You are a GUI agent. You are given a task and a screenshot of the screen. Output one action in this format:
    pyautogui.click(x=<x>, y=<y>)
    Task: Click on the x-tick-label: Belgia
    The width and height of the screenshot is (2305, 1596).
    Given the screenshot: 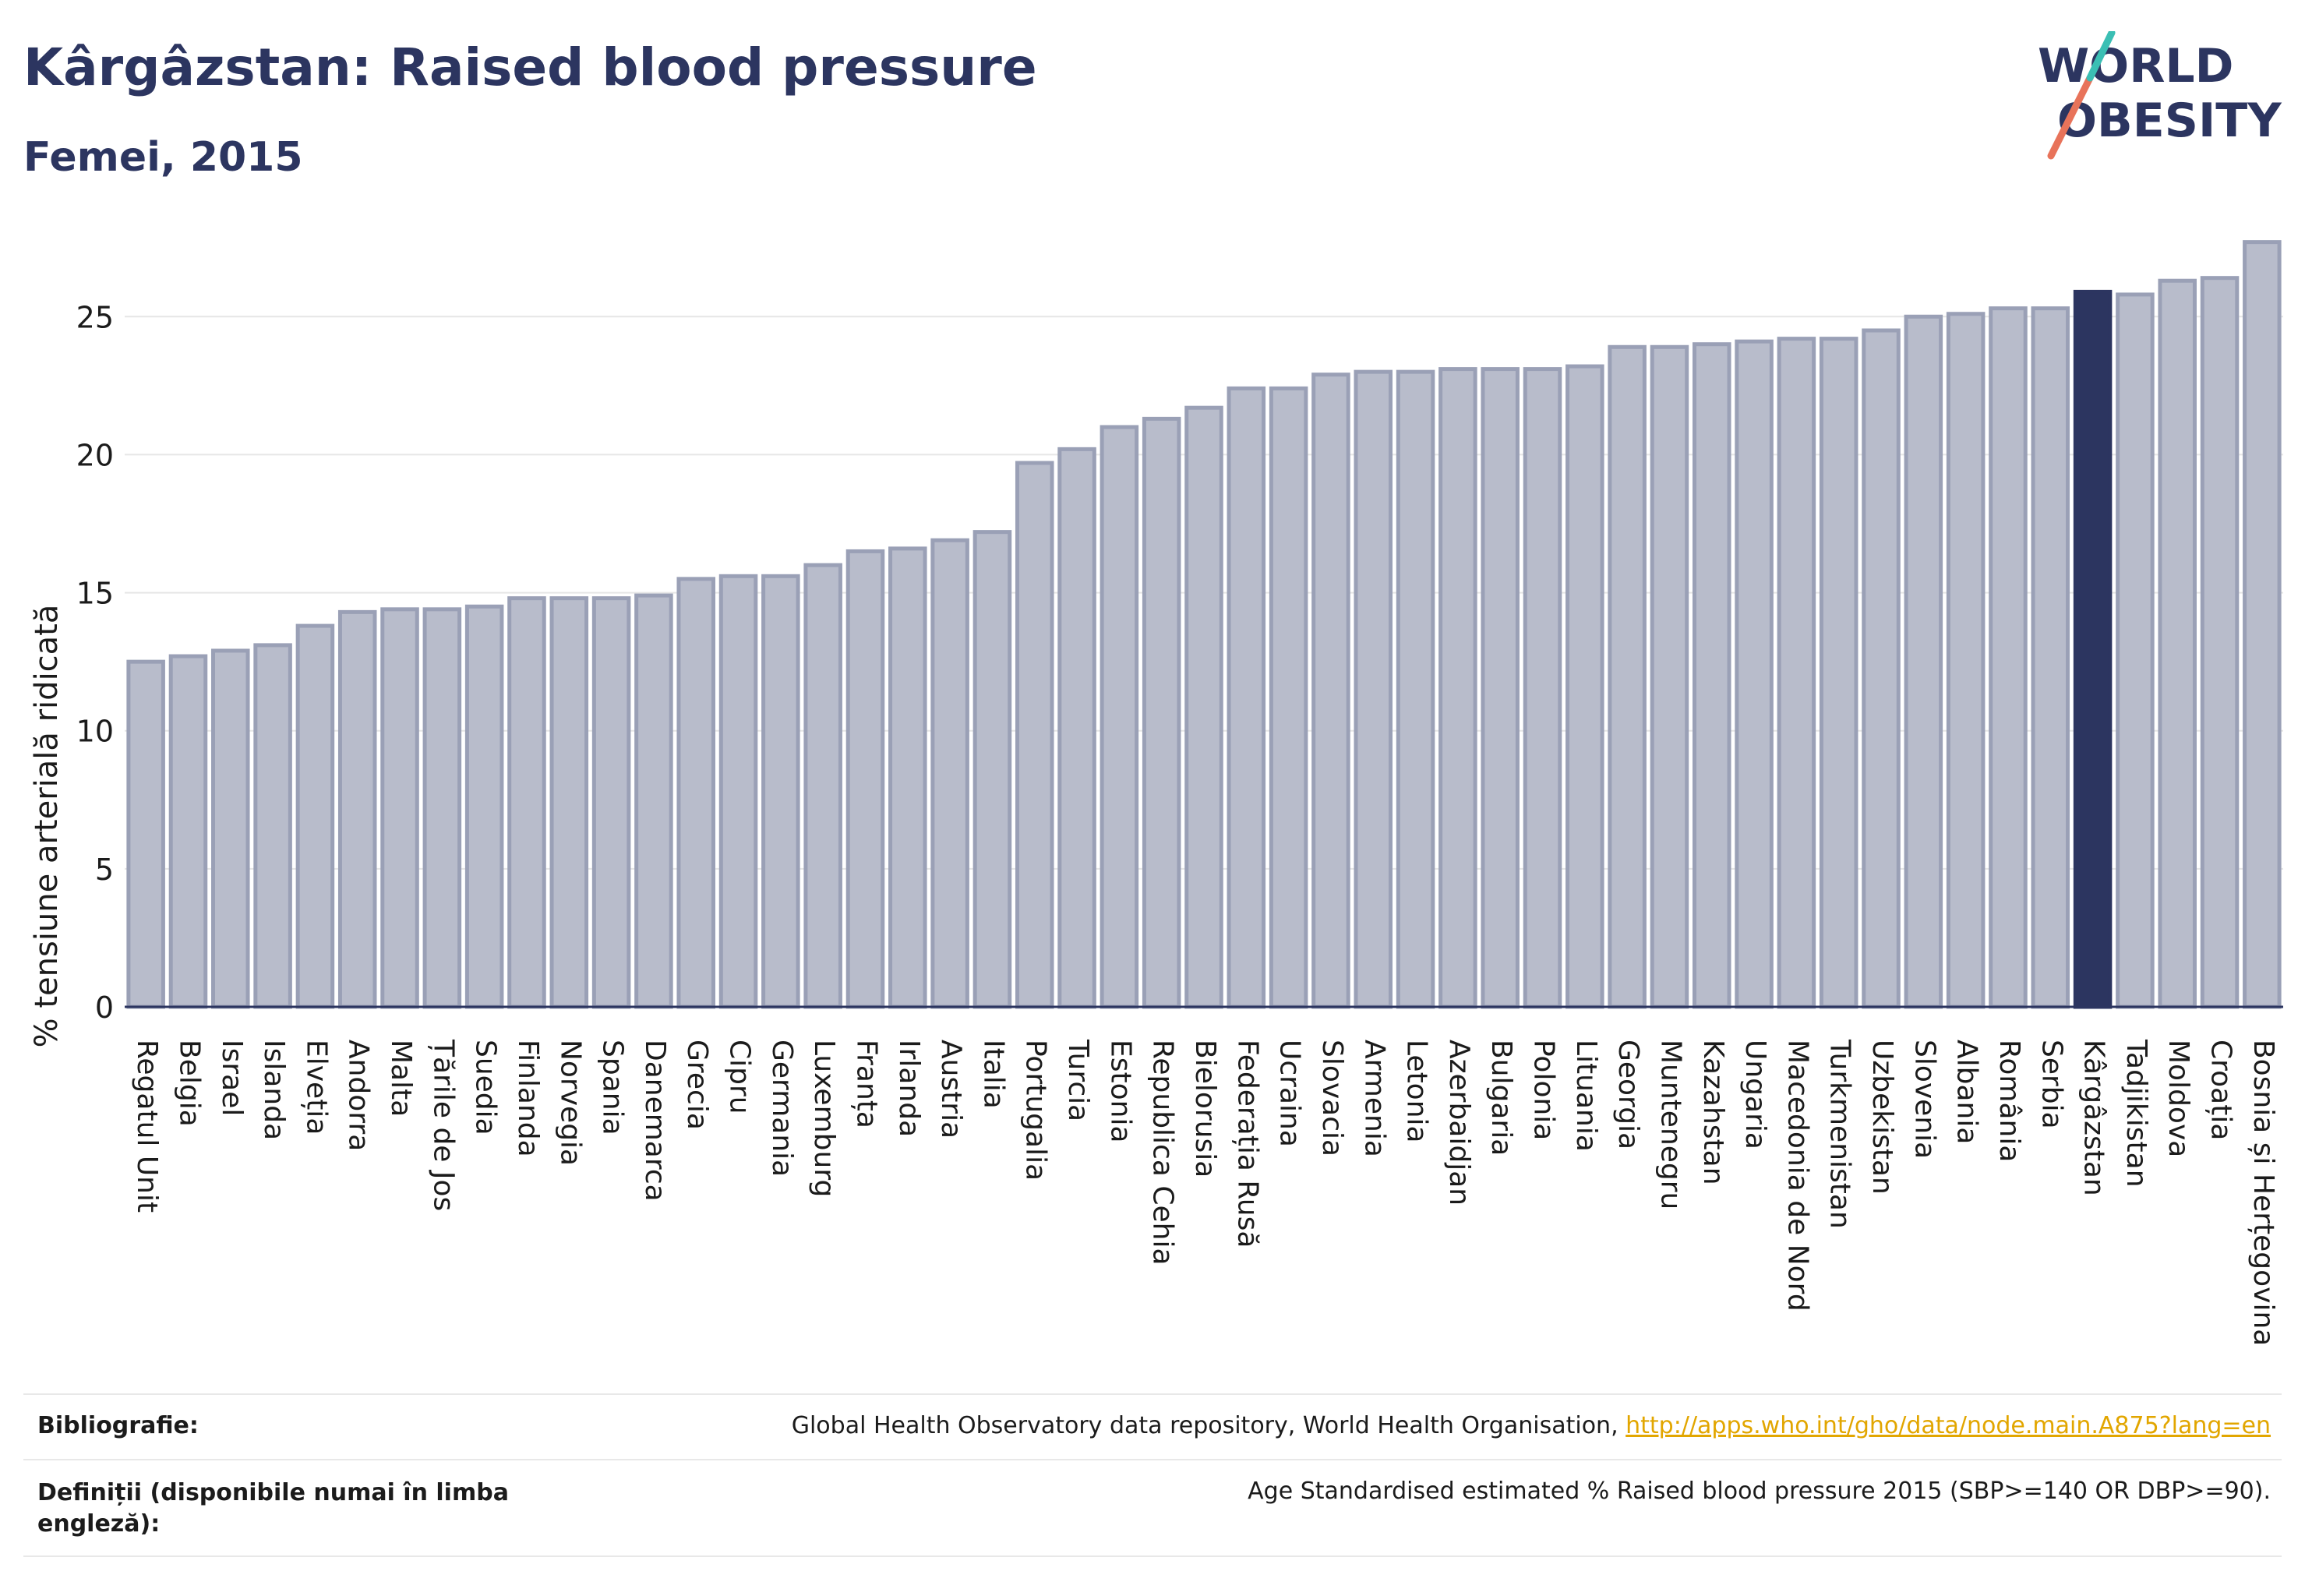 What is the action you would take?
    pyautogui.click(x=189, y=1083)
    